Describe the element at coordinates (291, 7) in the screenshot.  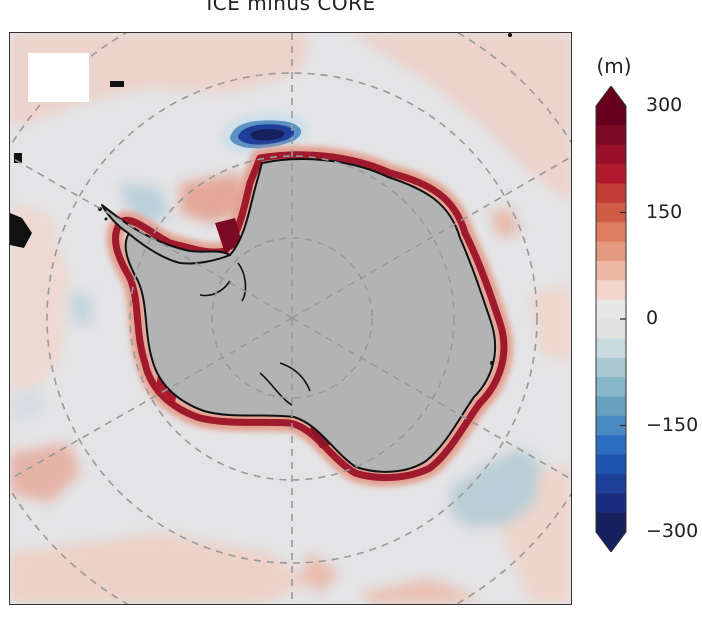
I see `map-title: ICE minus CORE` at that location.